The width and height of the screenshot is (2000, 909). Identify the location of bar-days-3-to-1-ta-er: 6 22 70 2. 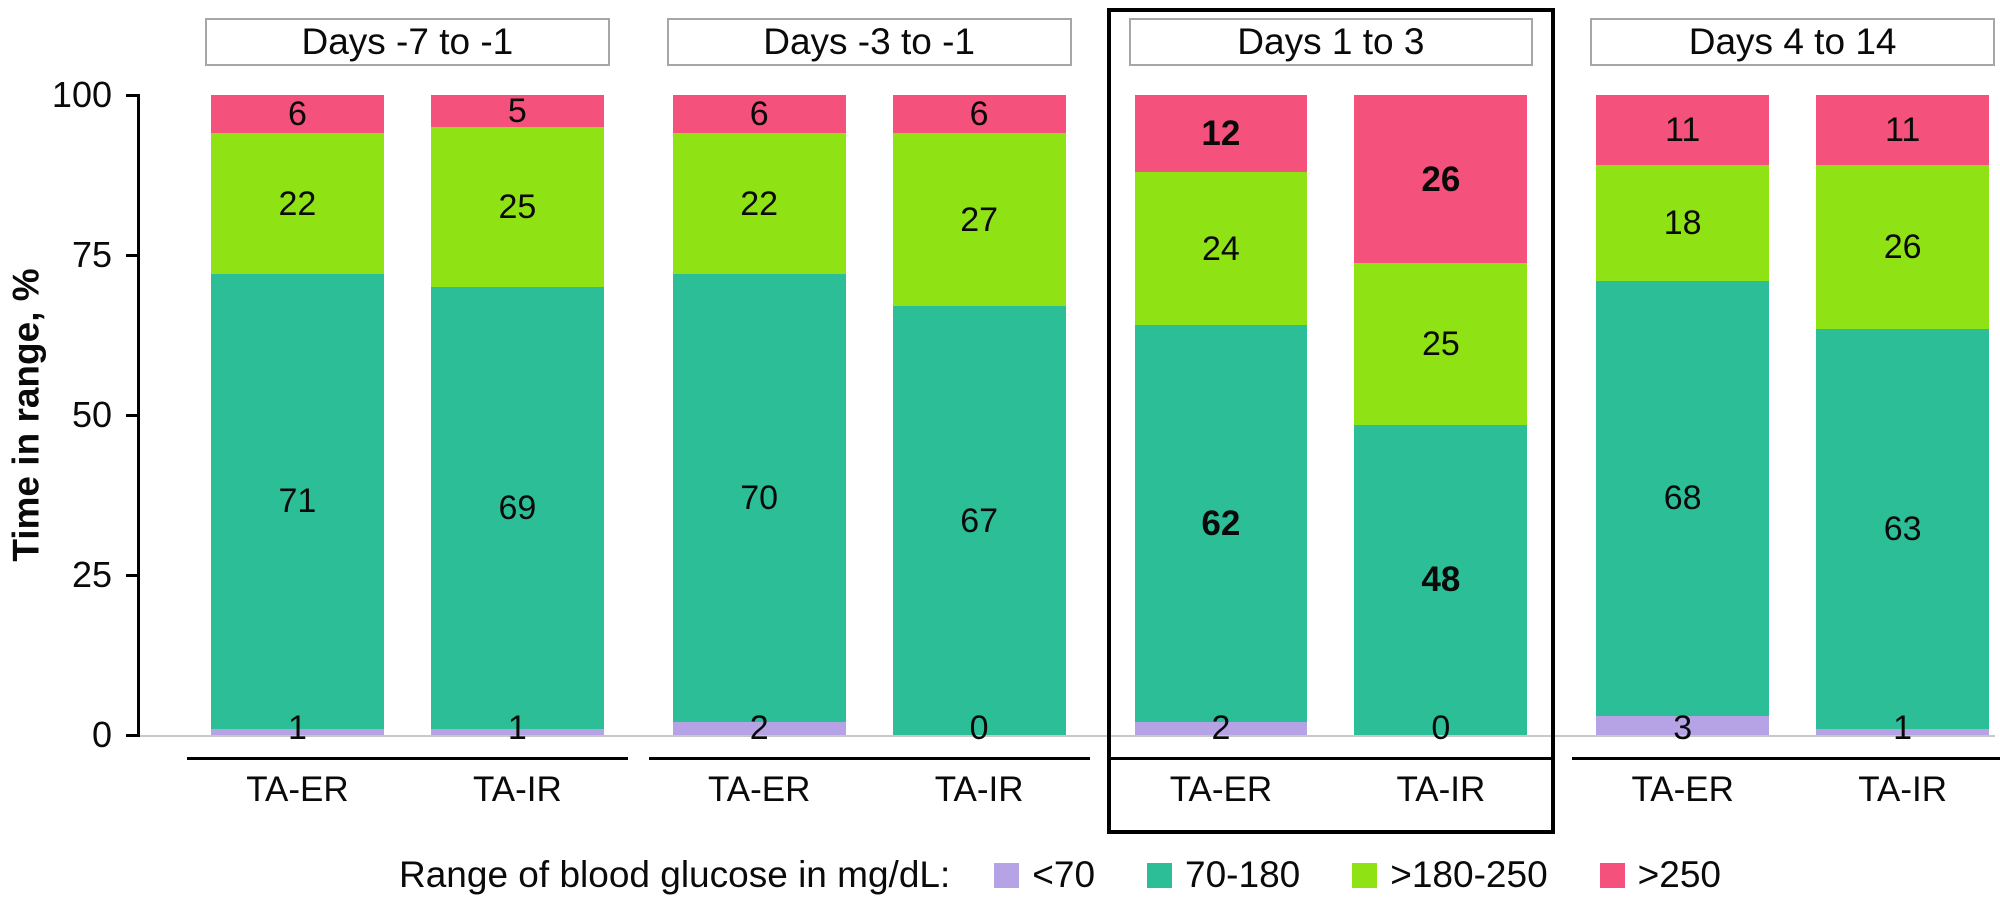
(759, 420).